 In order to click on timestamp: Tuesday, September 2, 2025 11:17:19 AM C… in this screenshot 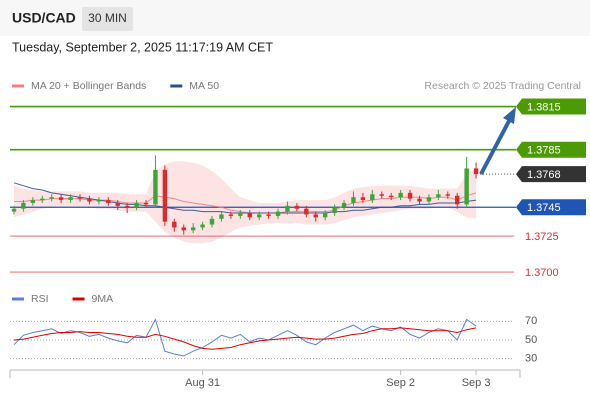, I will do `click(142, 47)`.